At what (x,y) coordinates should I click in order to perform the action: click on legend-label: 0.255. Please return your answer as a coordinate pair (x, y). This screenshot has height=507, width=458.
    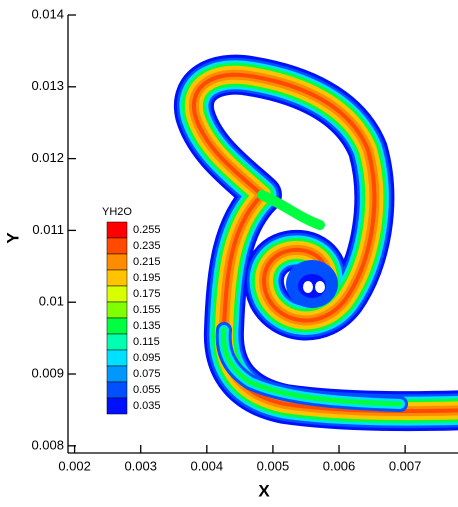
    Looking at the image, I should click on (147, 230).